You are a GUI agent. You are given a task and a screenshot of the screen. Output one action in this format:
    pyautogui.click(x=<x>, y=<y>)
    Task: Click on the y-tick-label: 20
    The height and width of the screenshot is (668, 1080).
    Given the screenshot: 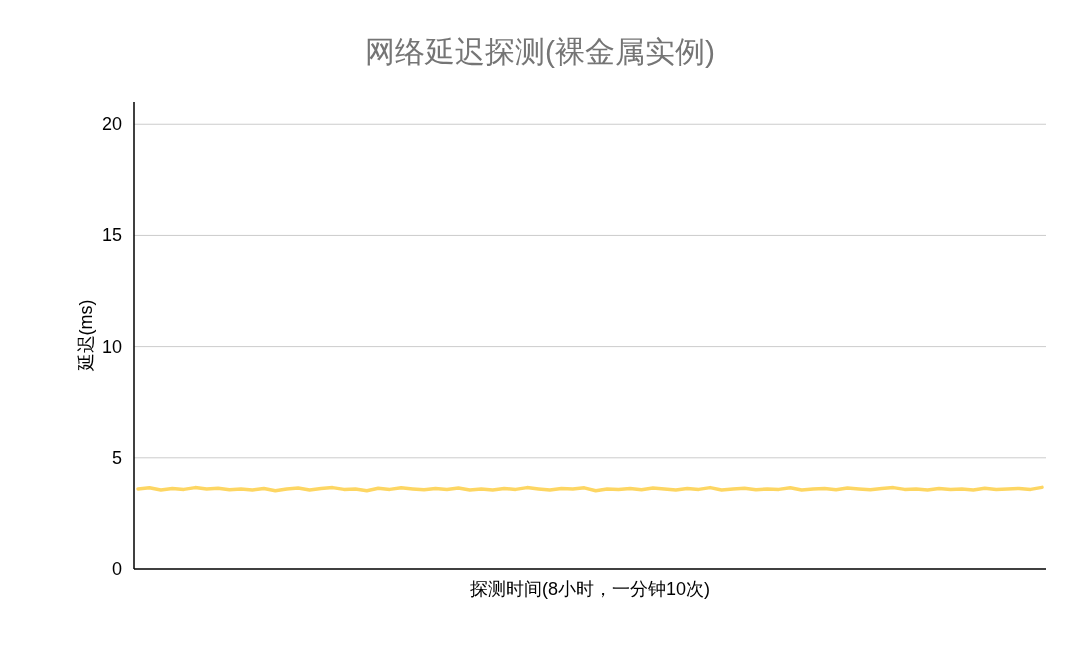 What is the action you would take?
    pyautogui.click(x=111, y=124)
    